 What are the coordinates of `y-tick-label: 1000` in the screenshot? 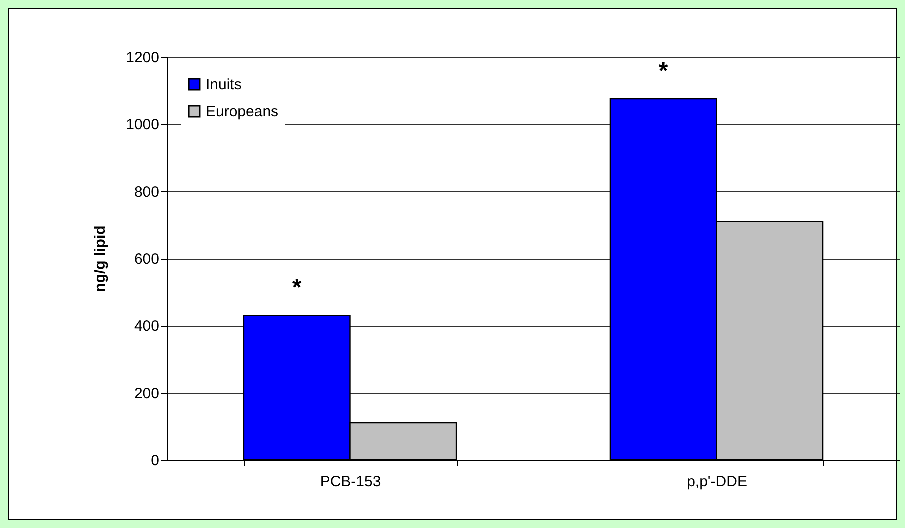 It's located at (143, 125).